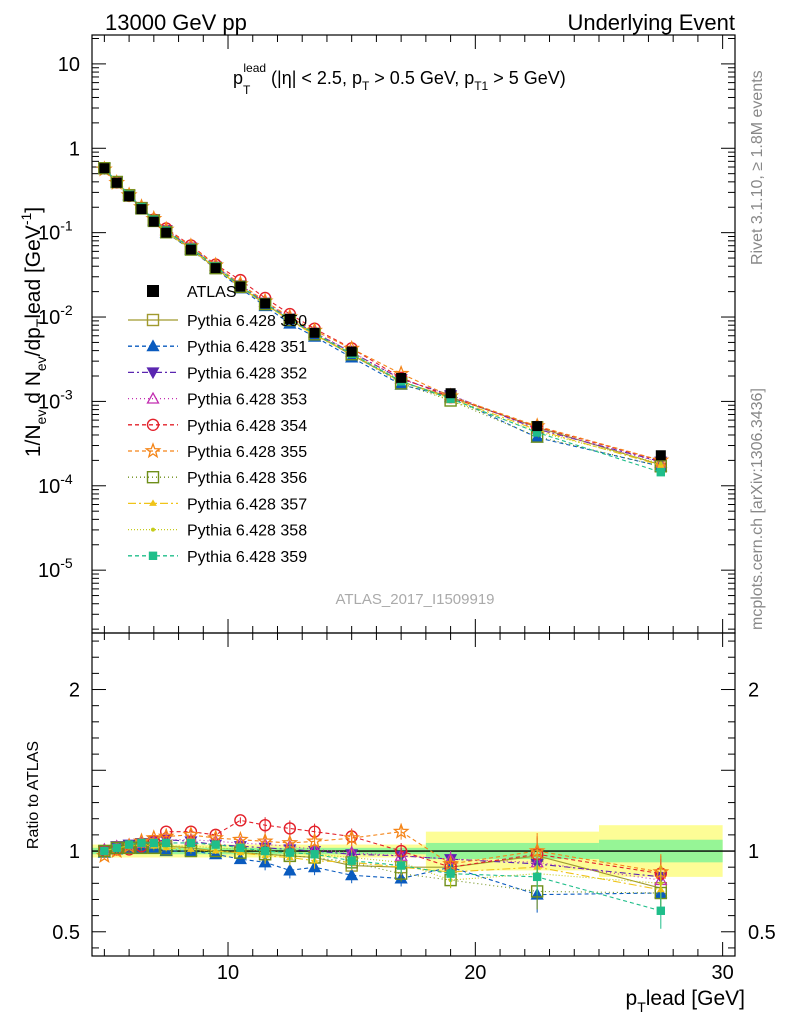  I want to click on main-ytick-label: 10⁻⁵, so click(55, 568).